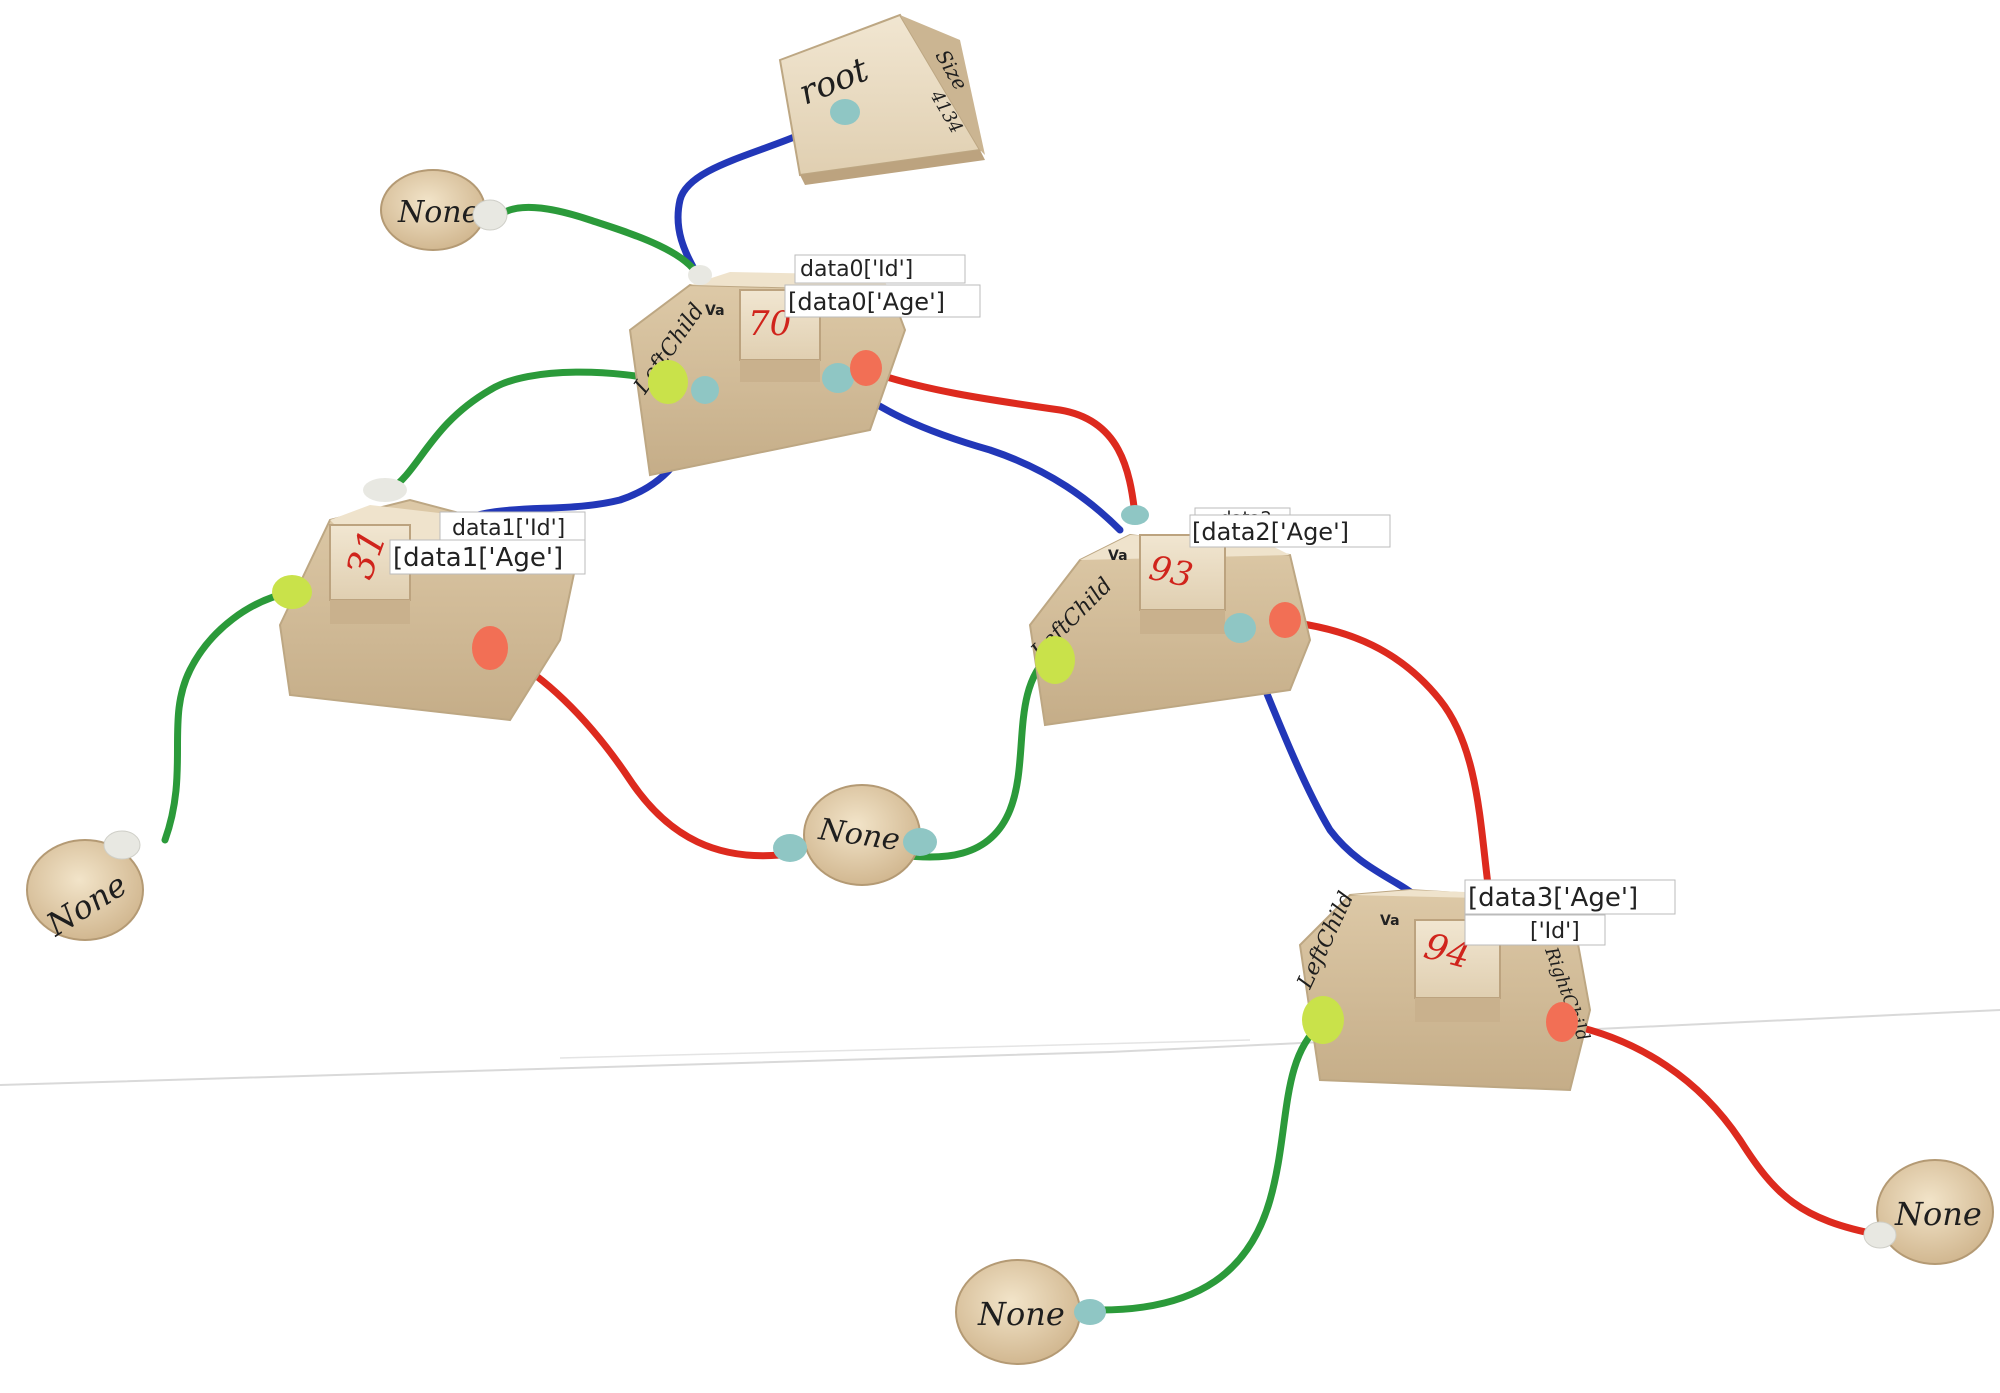 This screenshot has width=2000, height=1393. What do you see at coordinates (905, 1049) in the screenshot?
I see `paper-sheet-edge-lower` at bounding box center [905, 1049].